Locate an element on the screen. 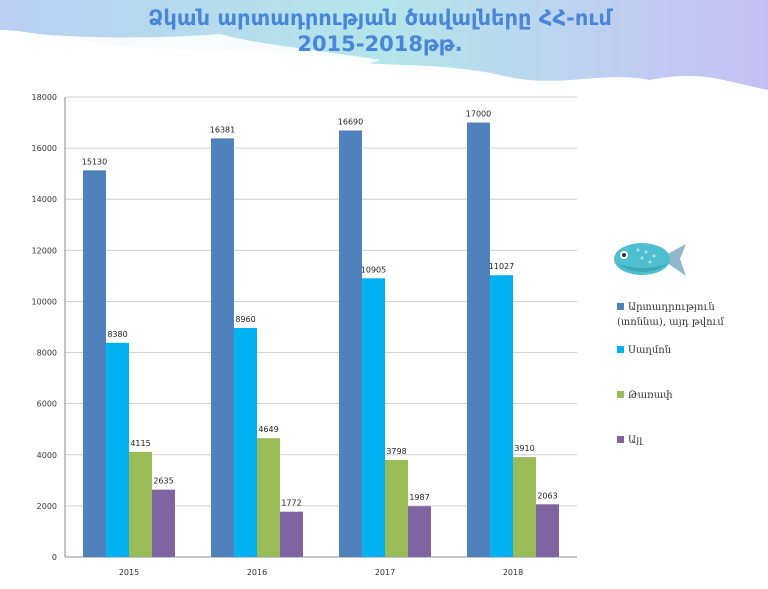 The image size is (768, 589). y-tick-label: 0 is located at coordinates (54, 557).